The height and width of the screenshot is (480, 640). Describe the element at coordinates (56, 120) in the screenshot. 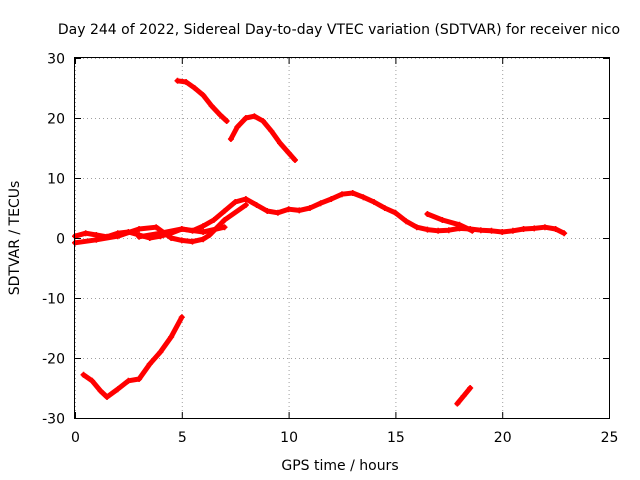

I see `y-tick-label: 20` at that location.